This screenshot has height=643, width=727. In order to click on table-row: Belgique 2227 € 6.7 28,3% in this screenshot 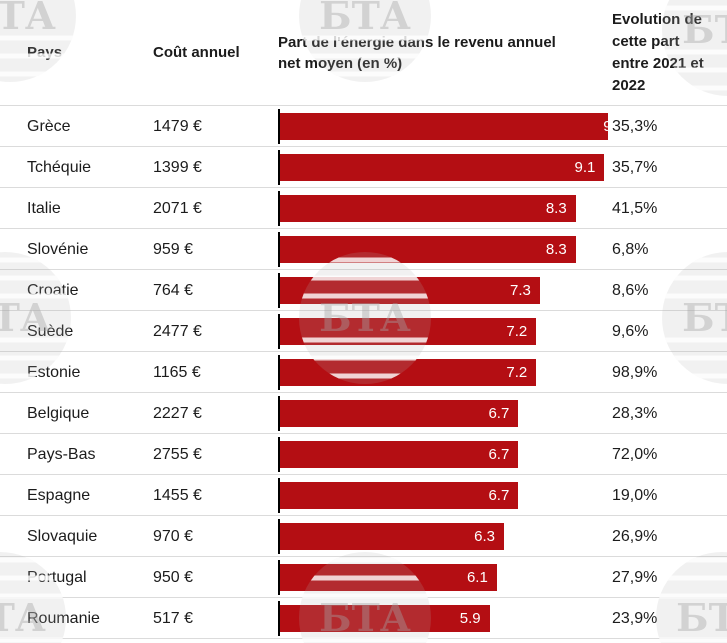, I will do `click(363, 413)`.